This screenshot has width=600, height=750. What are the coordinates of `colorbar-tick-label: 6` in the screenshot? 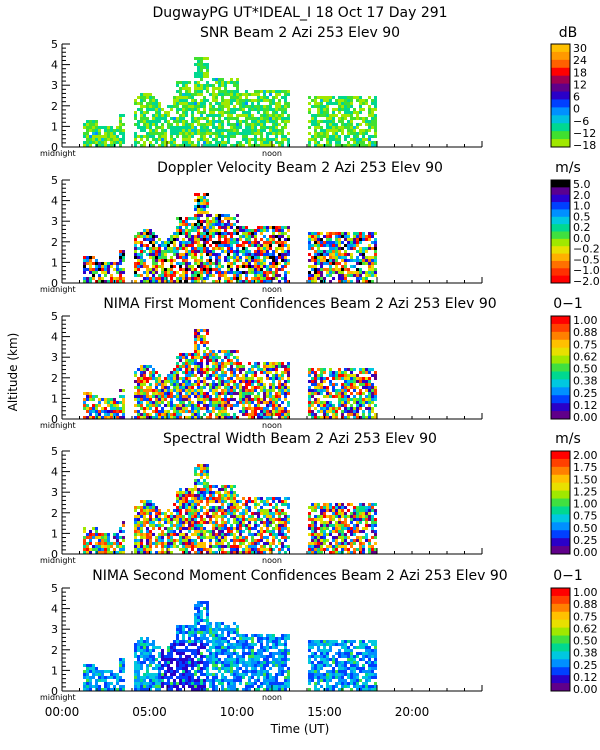 It's located at (576, 97).